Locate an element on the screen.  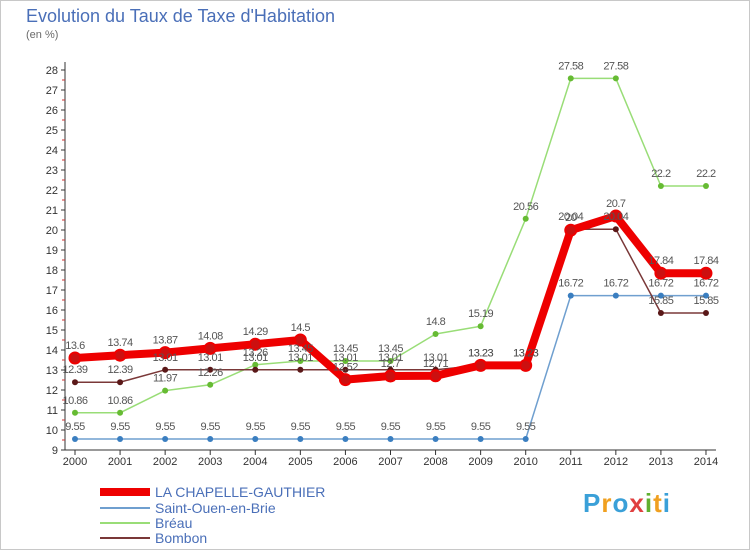
data-label: 14.5 is located at coordinates (301, 328).